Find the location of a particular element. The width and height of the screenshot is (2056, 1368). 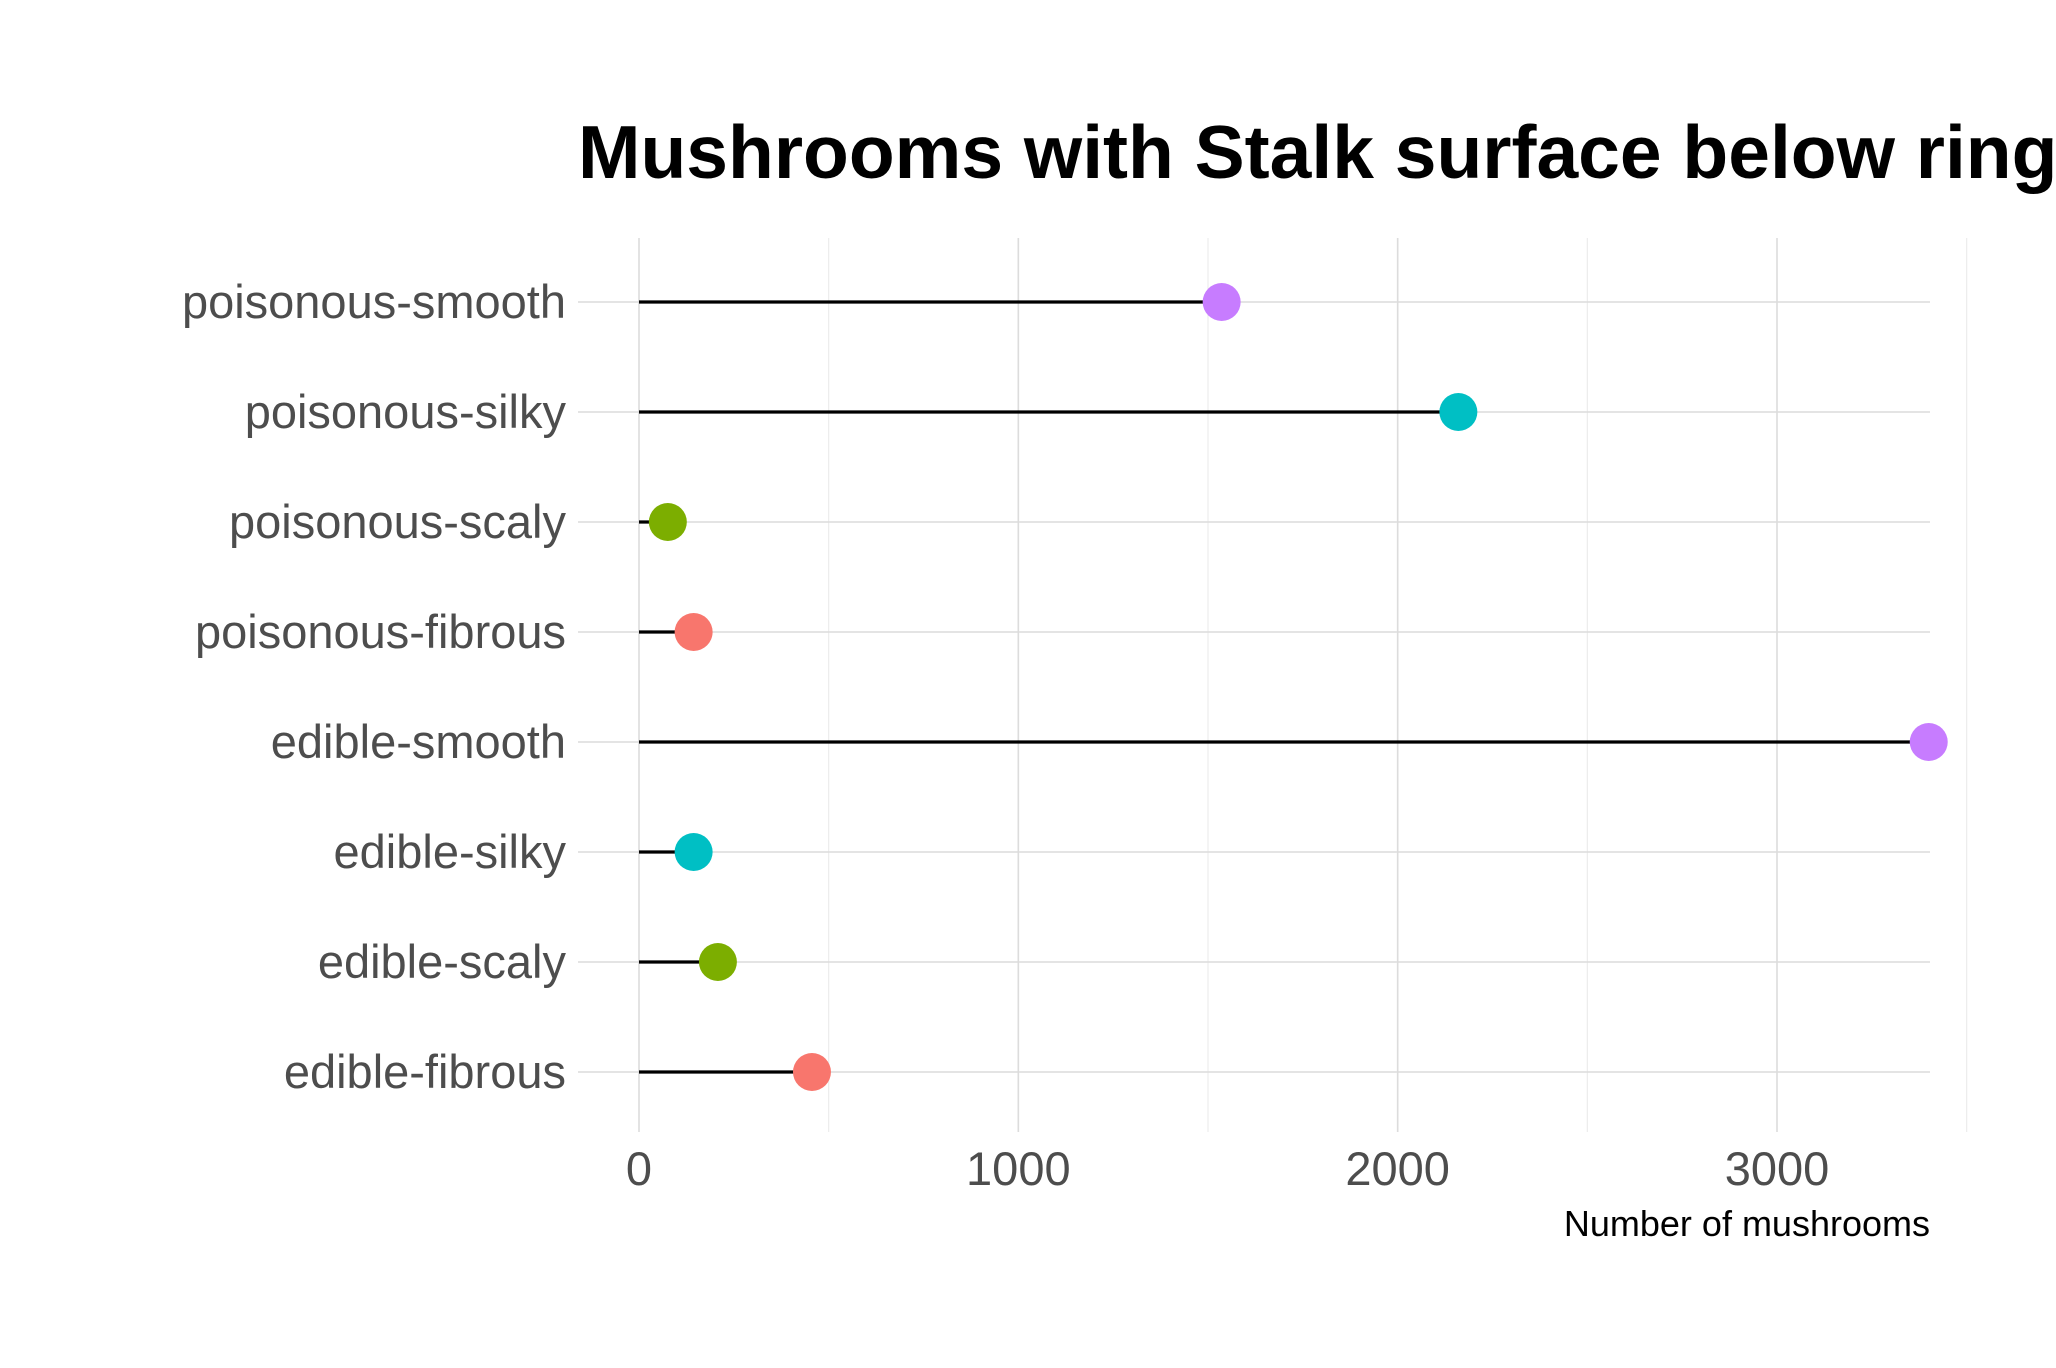

y-tick-label: poisonous-scaly is located at coordinates (398, 521).